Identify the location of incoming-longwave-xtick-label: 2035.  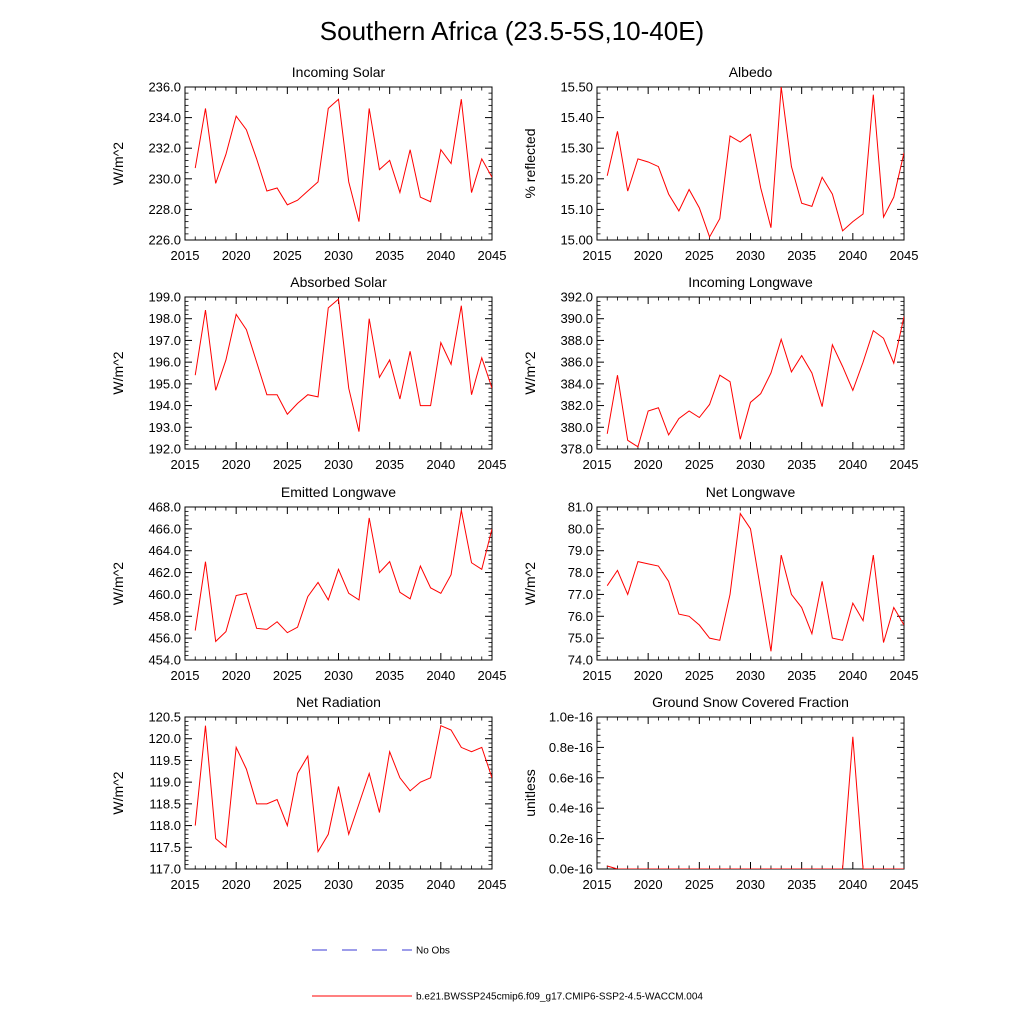
(801, 464).